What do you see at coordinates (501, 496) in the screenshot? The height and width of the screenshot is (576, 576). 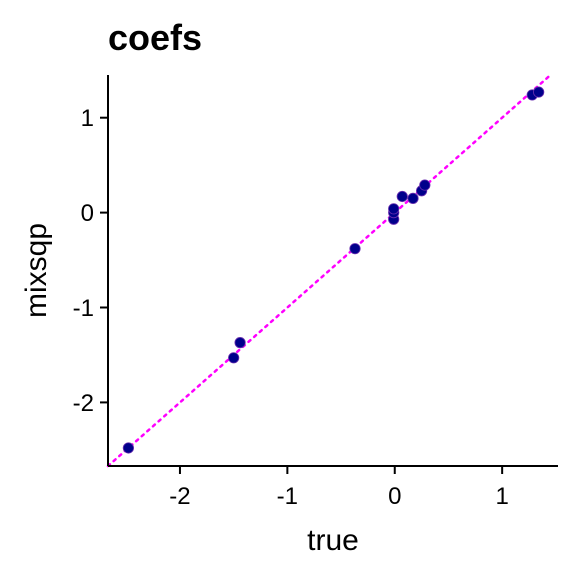 I see `x-tick-label: 1` at bounding box center [501, 496].